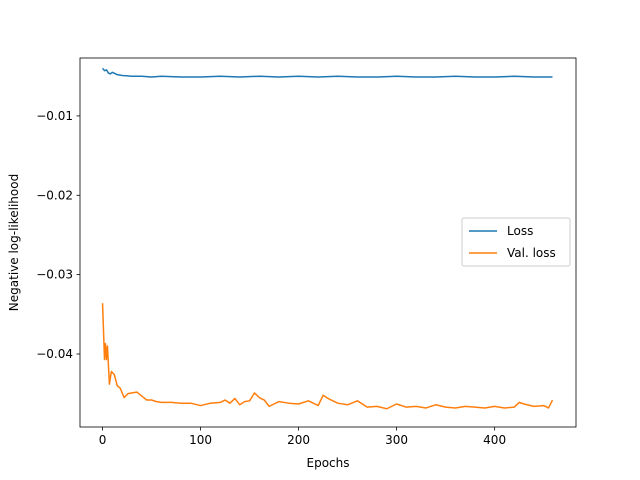 The height and width of the screenshot is (480, 640). What do you see at coordinates (298, 440) in the screenshot?
I see `x-tick-label: 200` at bounding box center [298, 440].